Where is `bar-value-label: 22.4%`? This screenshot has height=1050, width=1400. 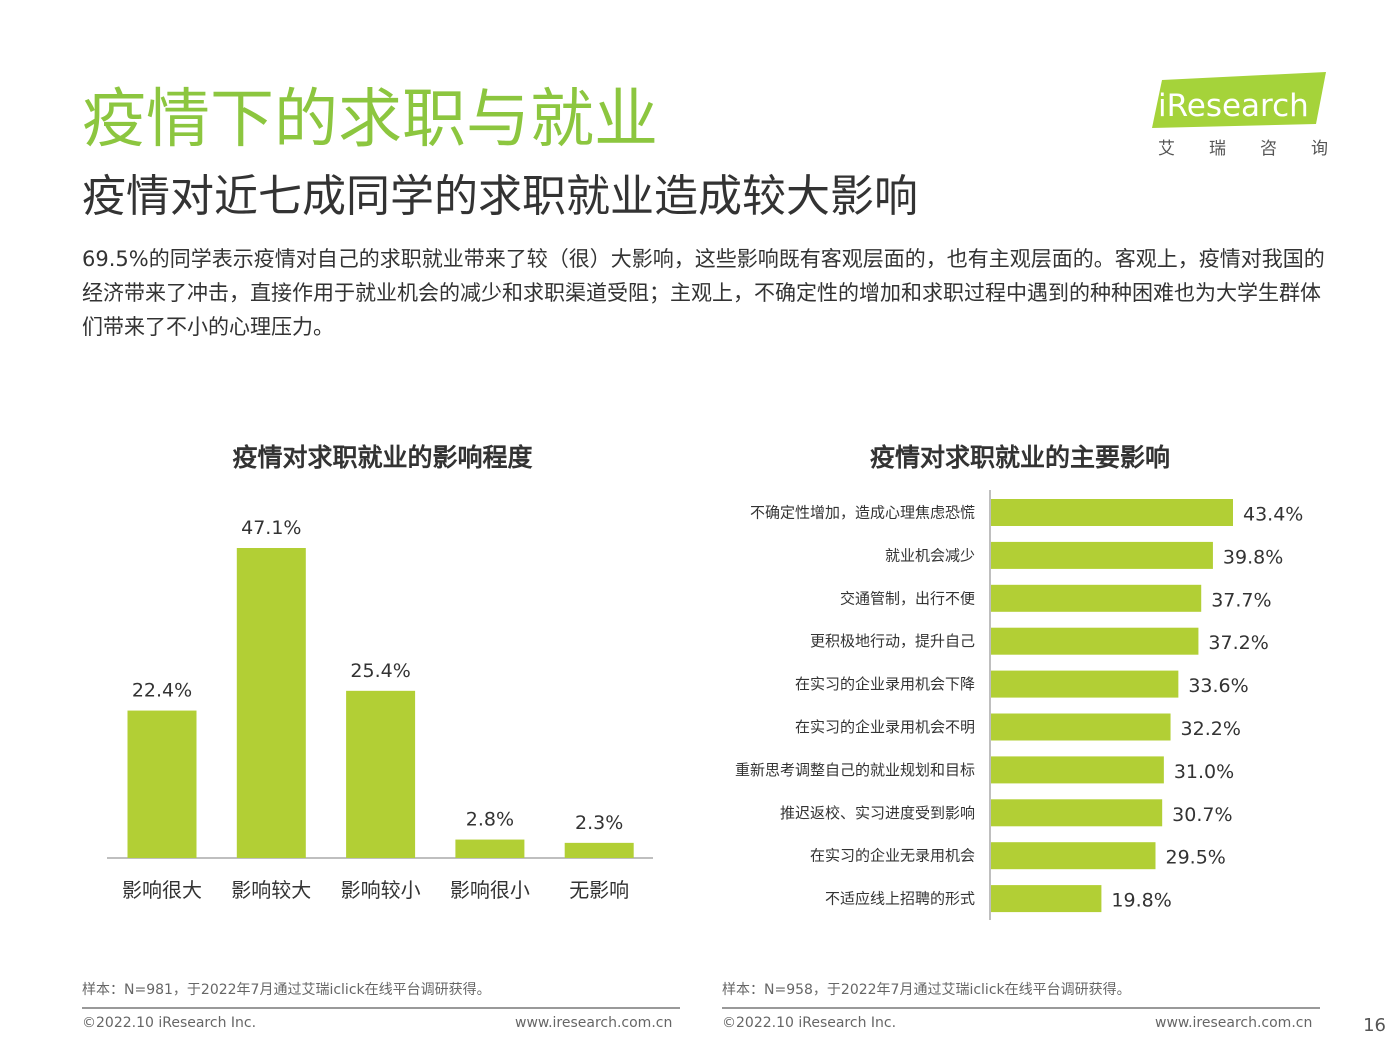
bar-value-label: 22.4% is located at coordinates (162, 691).